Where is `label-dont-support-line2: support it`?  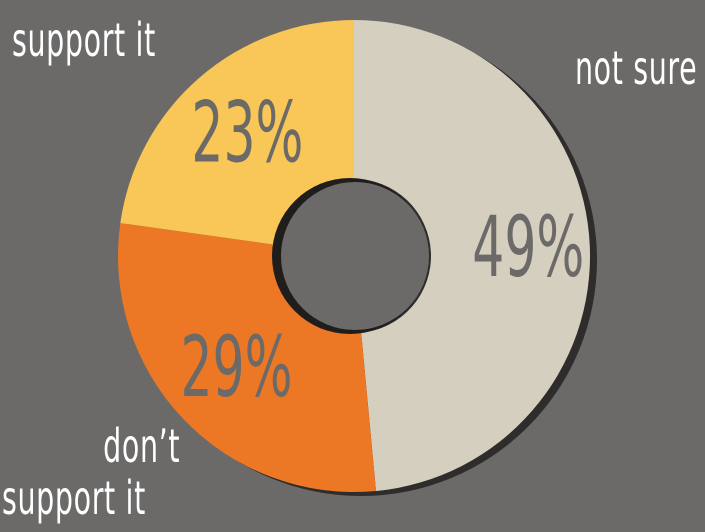
label-dont-support-line2: support it is located at coordinates (74, 498).